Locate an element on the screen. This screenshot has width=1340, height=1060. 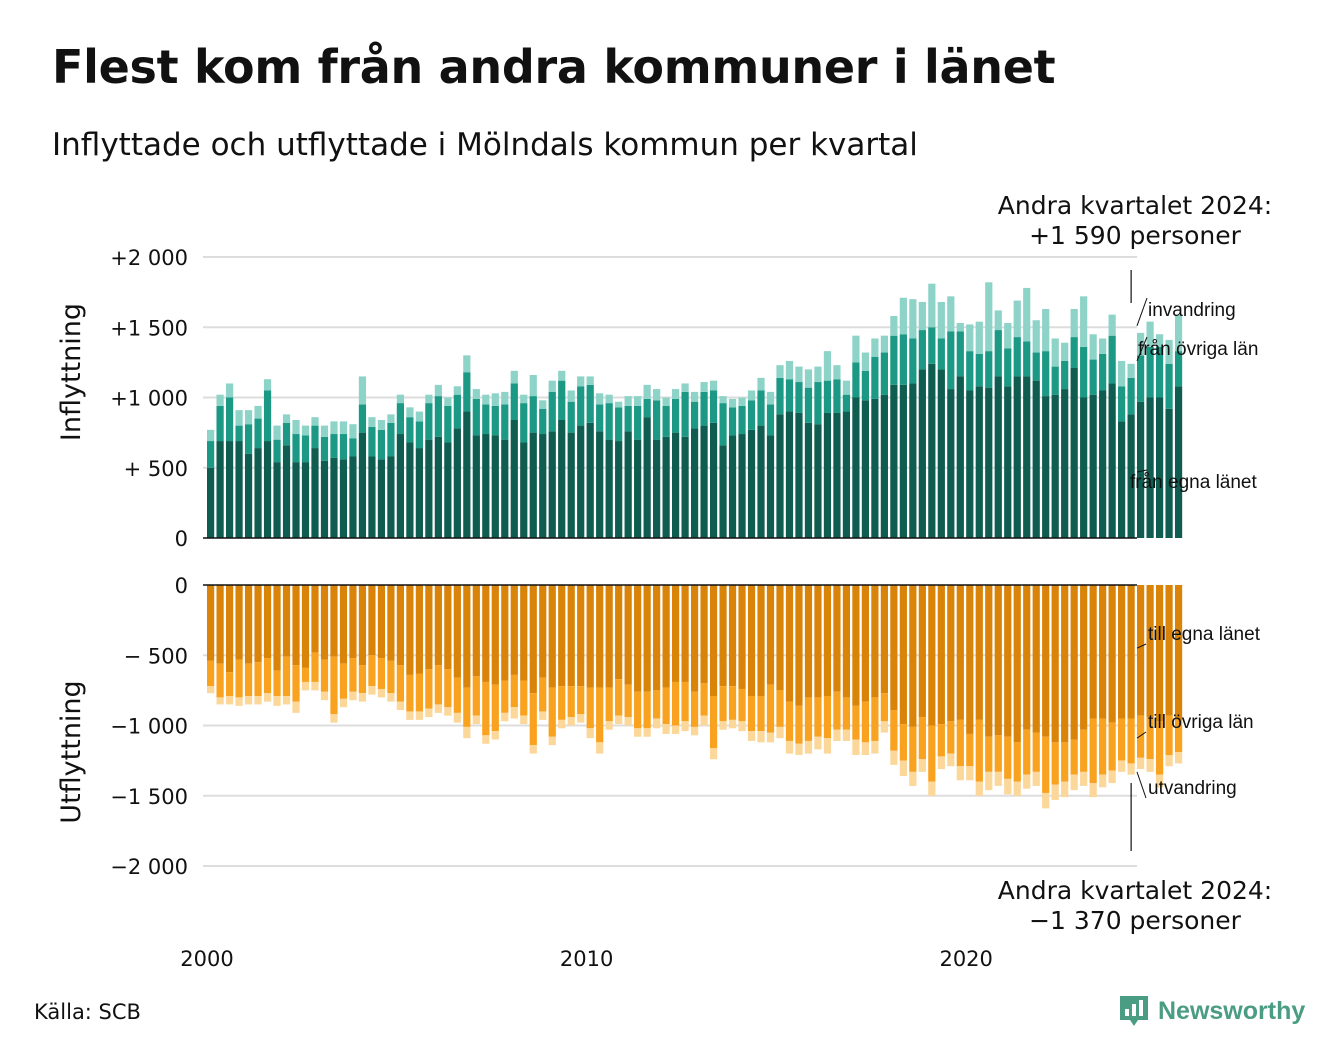
series-label: från egna länet is located at coordinates (1193, 482).